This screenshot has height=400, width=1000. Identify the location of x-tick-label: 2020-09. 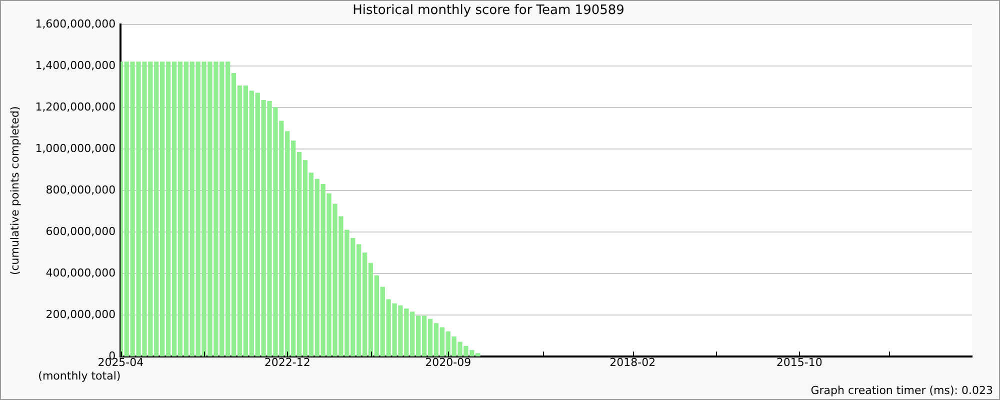
(448, 363).